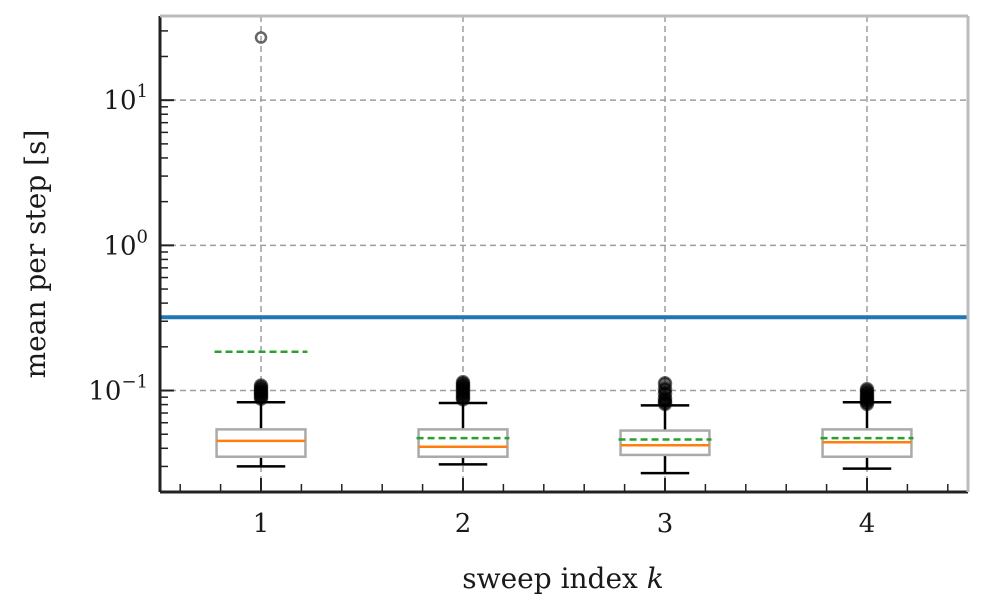 Image resolution: width=985 pixels, height=614 pixels. I want to click on y-tick-label: 10¹, so click(125, 98).